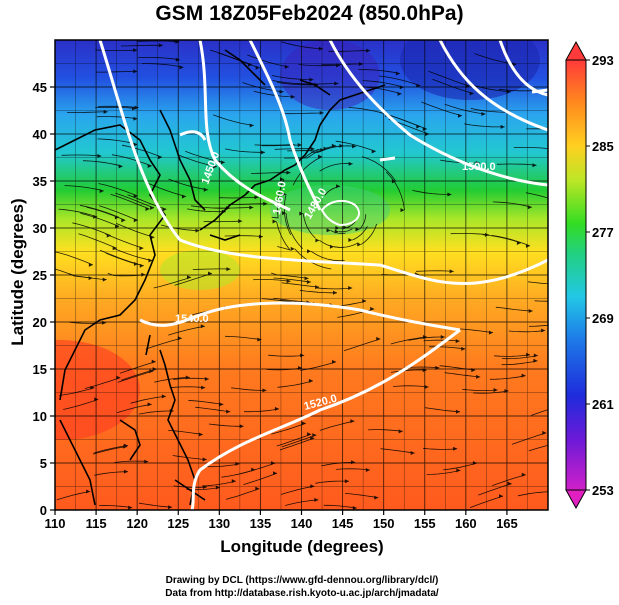 This screenshot has width=619, height=605. I want to click on y-tick-label: 40, so click(40, 134).